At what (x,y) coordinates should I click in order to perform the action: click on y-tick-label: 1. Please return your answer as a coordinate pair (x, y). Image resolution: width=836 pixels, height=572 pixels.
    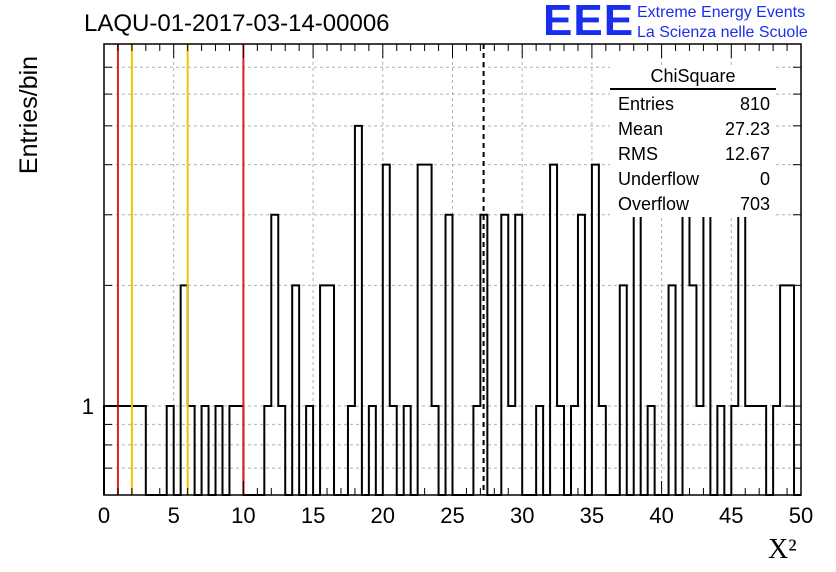
    Looking at the image, I should click on (88, 406).